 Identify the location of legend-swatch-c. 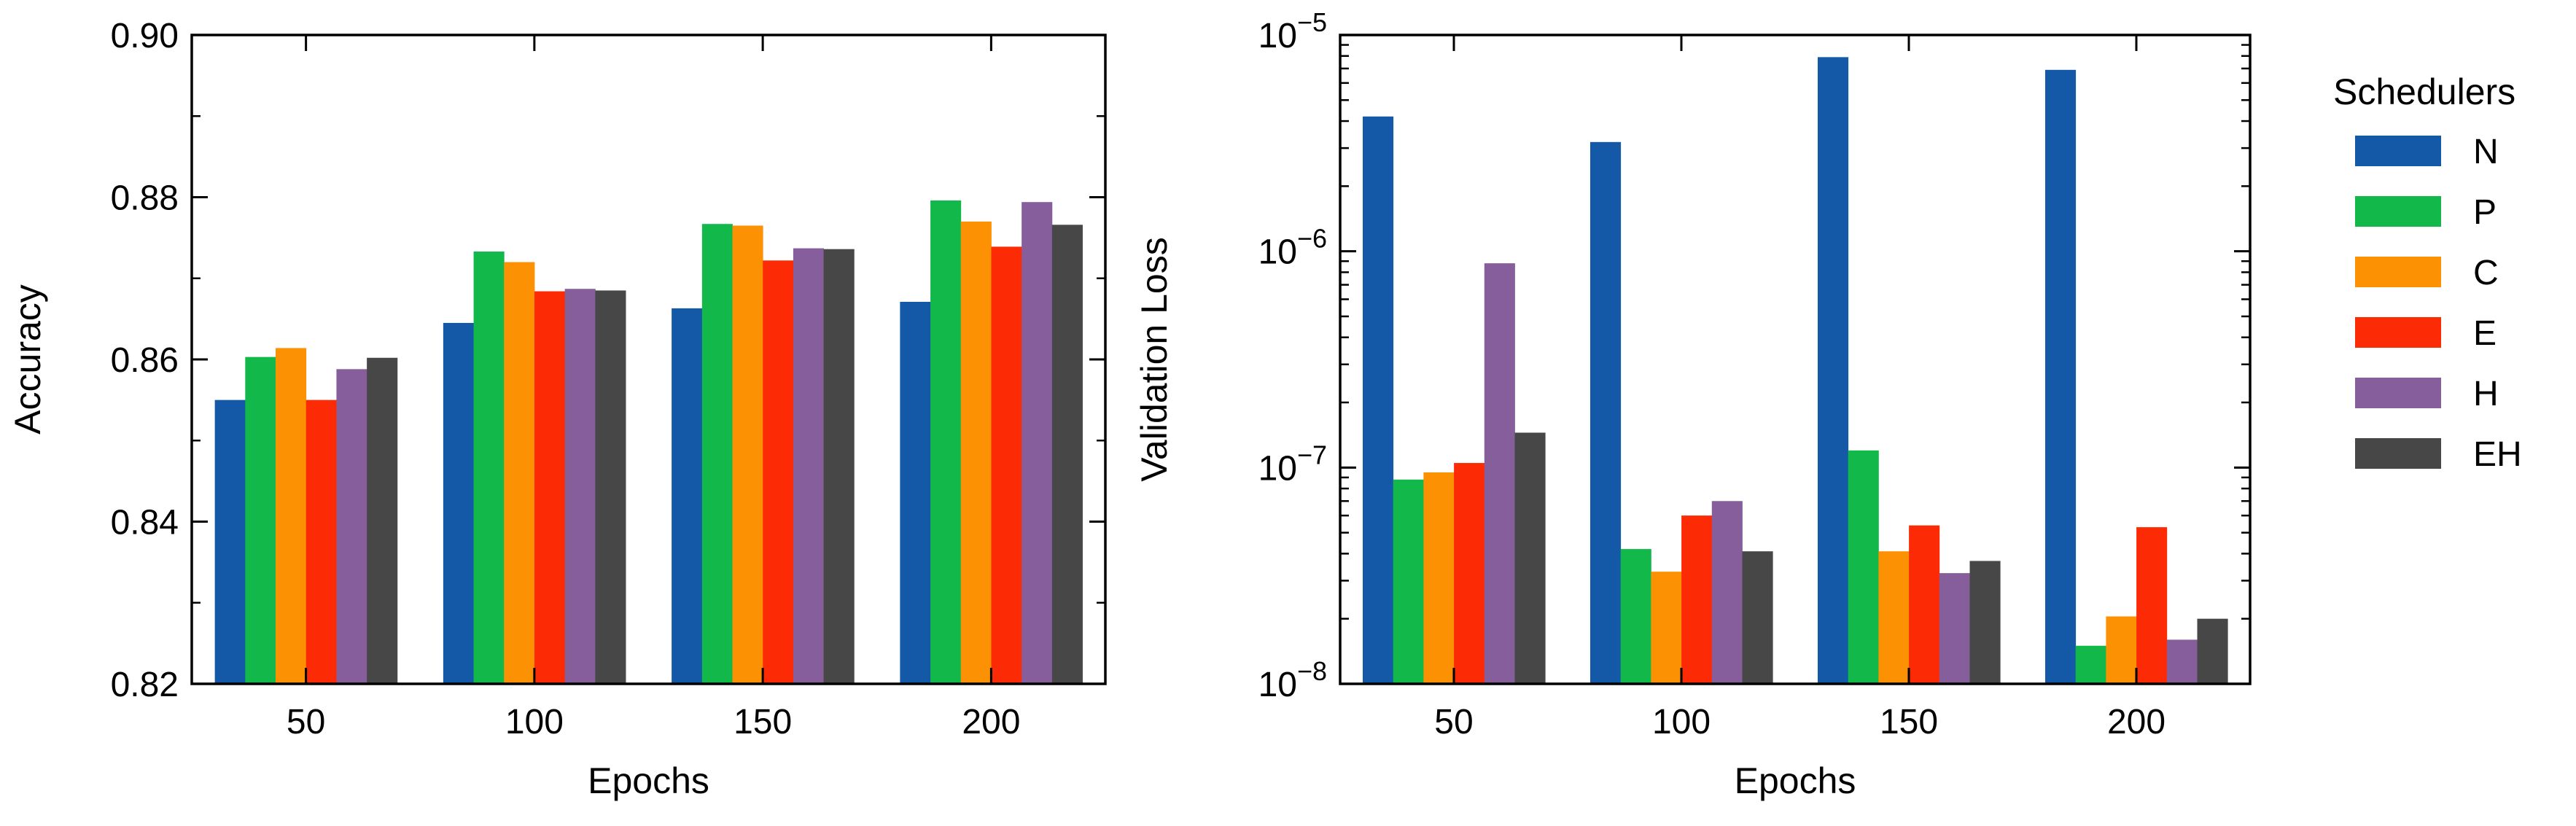
(2398, 272).